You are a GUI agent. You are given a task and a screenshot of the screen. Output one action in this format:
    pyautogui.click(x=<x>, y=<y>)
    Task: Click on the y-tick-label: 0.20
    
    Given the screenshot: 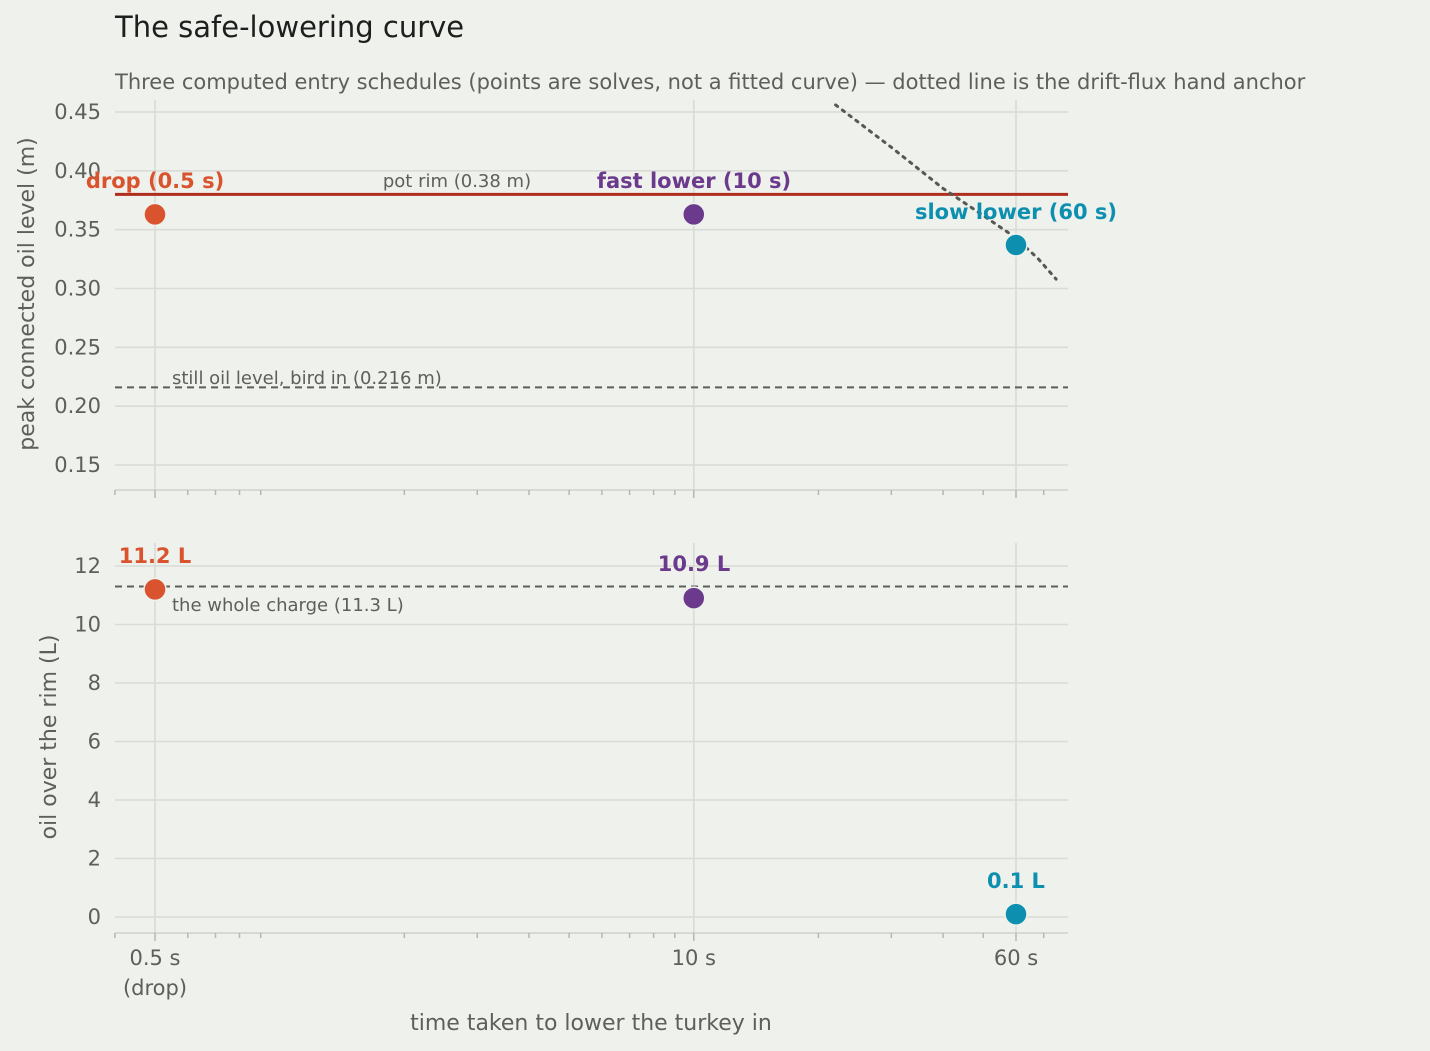 What is the action you would take?
    pyautogui.click(x=77, y=406)
    